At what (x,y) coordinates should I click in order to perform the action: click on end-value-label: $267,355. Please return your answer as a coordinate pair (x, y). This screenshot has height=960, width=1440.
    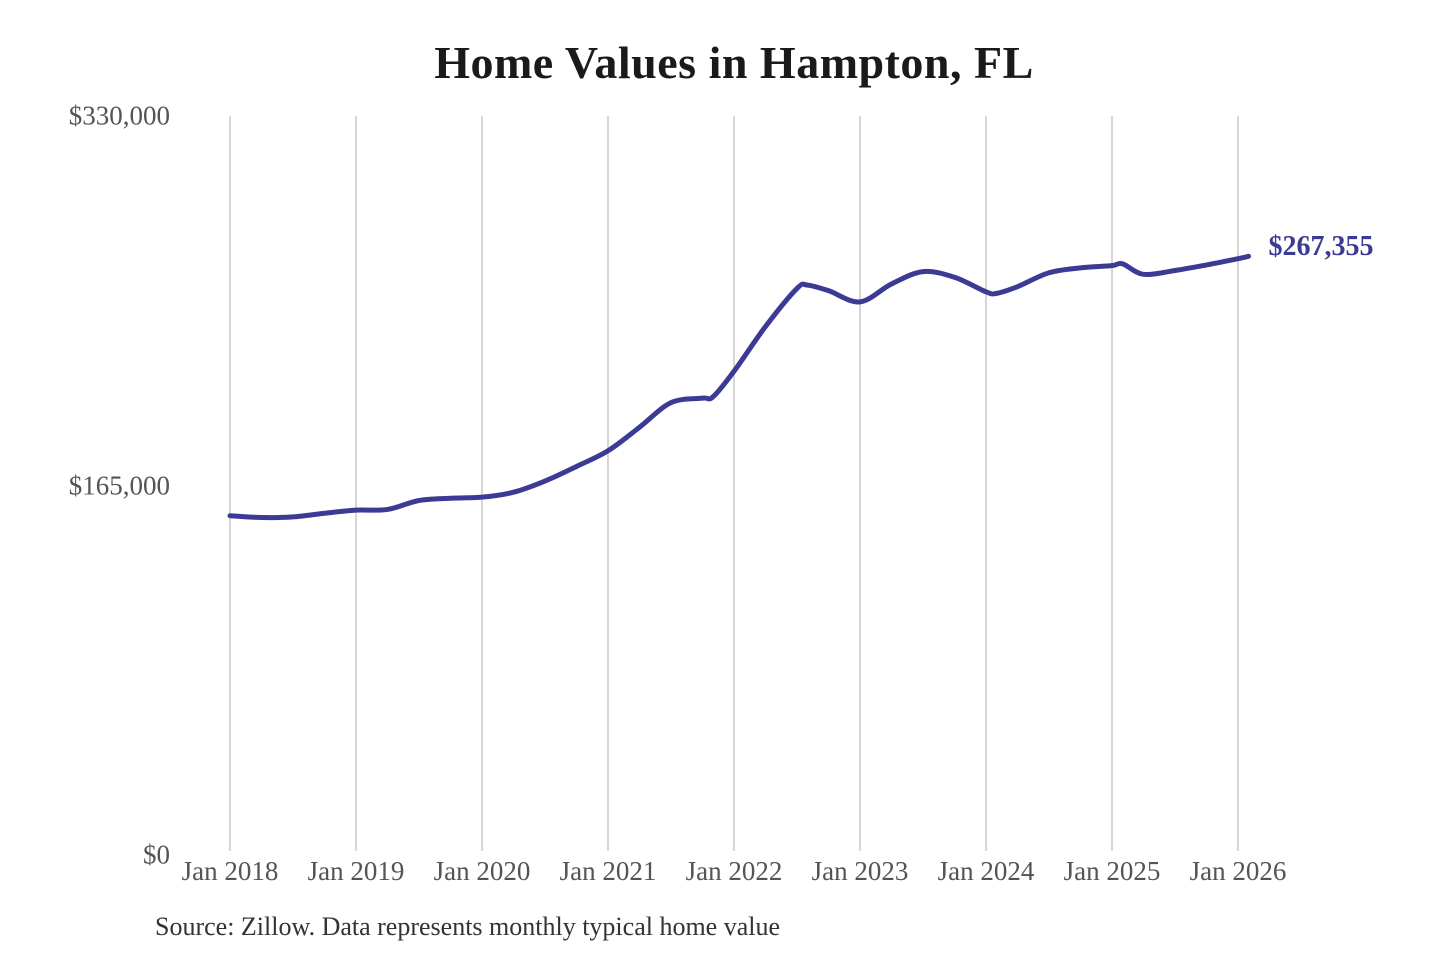
    Looking at the image, I should click on (1321, 247).